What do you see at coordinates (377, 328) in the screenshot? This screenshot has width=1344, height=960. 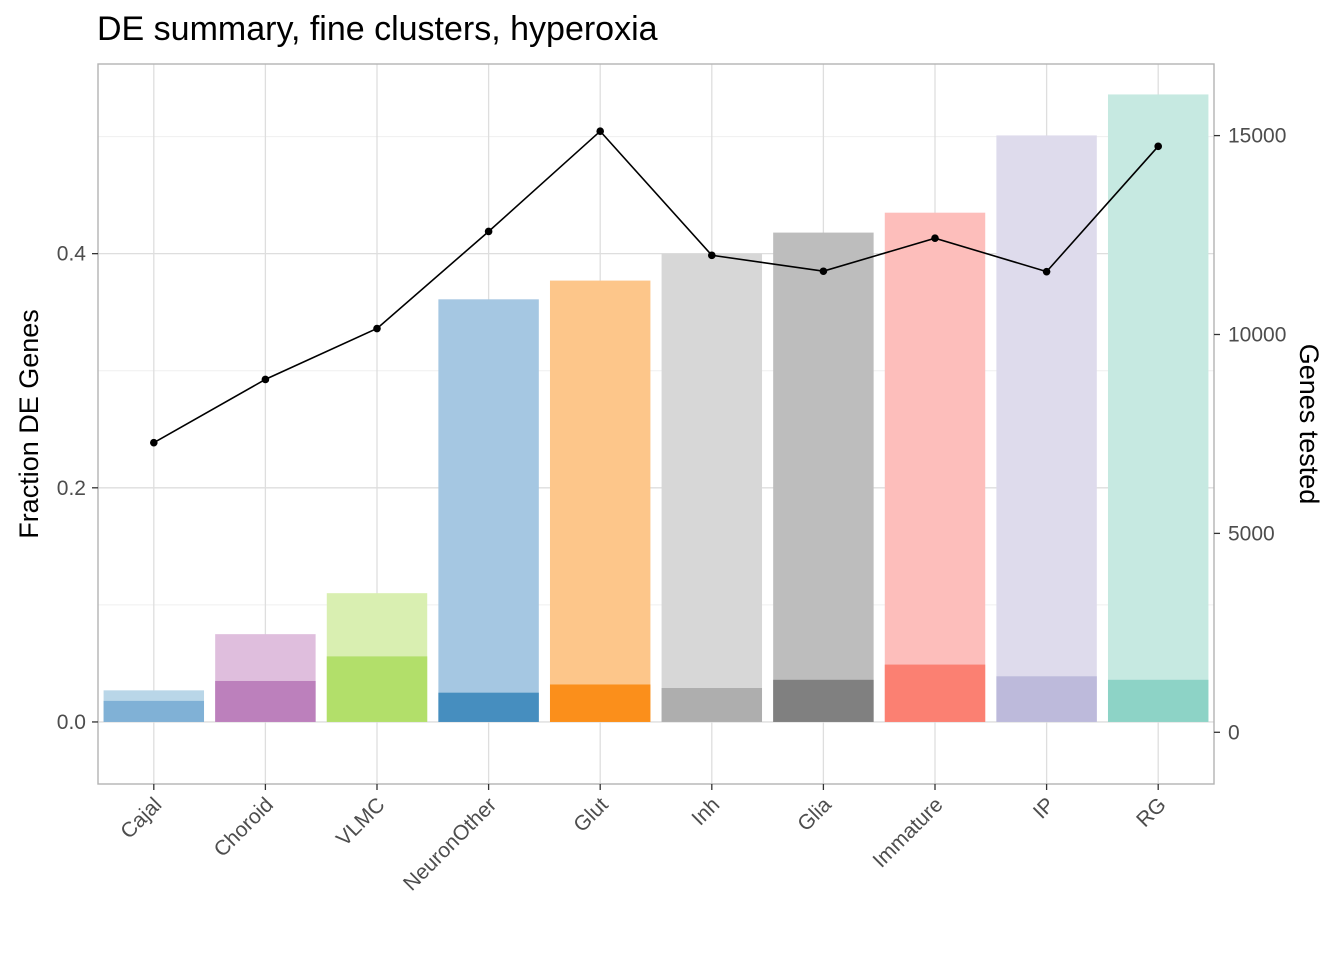 I see `genes-tested-point-vlmc` at bounding box center [377, 328].